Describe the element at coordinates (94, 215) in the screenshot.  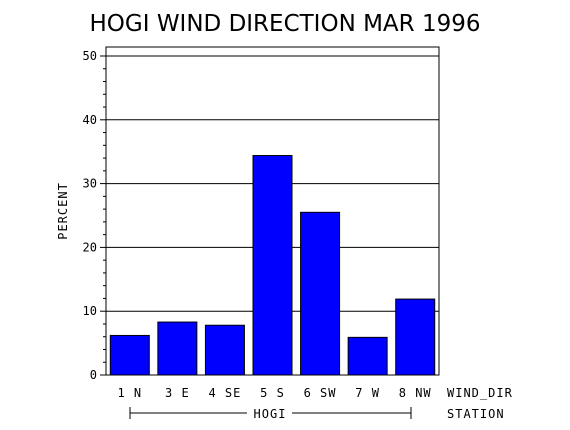
I see `y-axis: 0 10 20 30 40 50` at that location.